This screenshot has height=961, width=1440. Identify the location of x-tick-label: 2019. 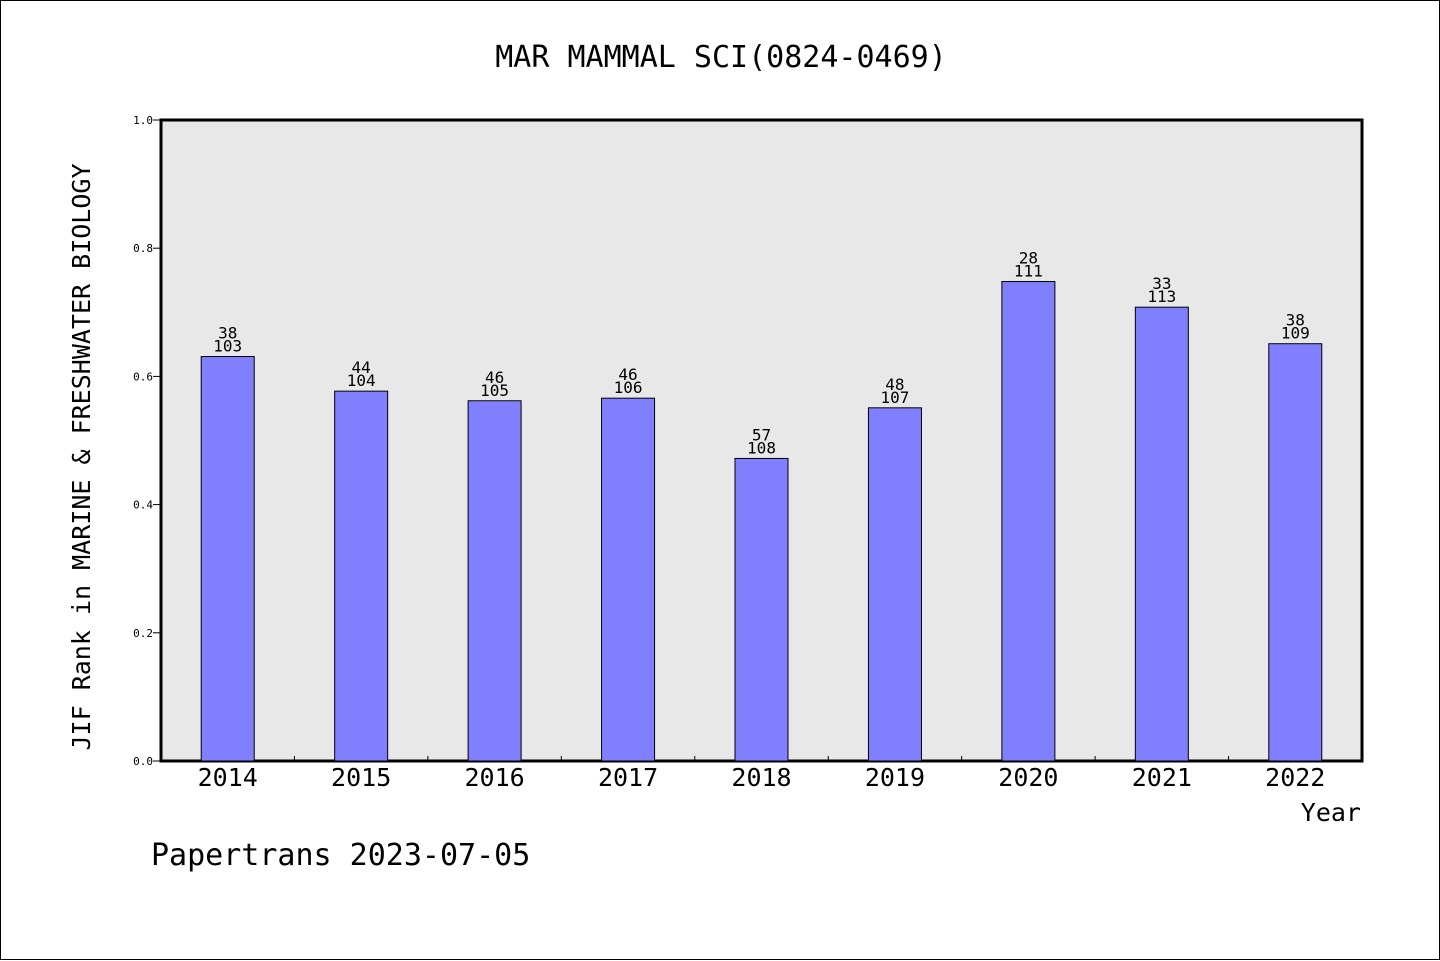
(895, 777).